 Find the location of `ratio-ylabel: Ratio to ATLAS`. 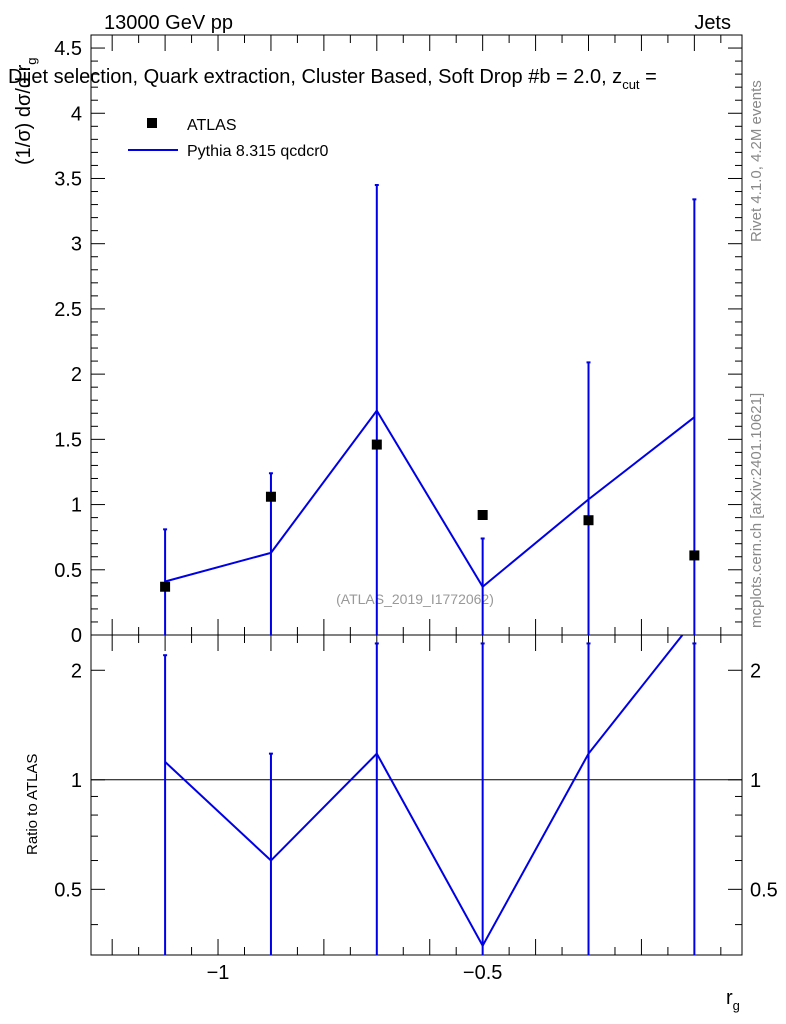

ratio-ylabel: Ratio to ATLAS is located at coordinates (32, 804).